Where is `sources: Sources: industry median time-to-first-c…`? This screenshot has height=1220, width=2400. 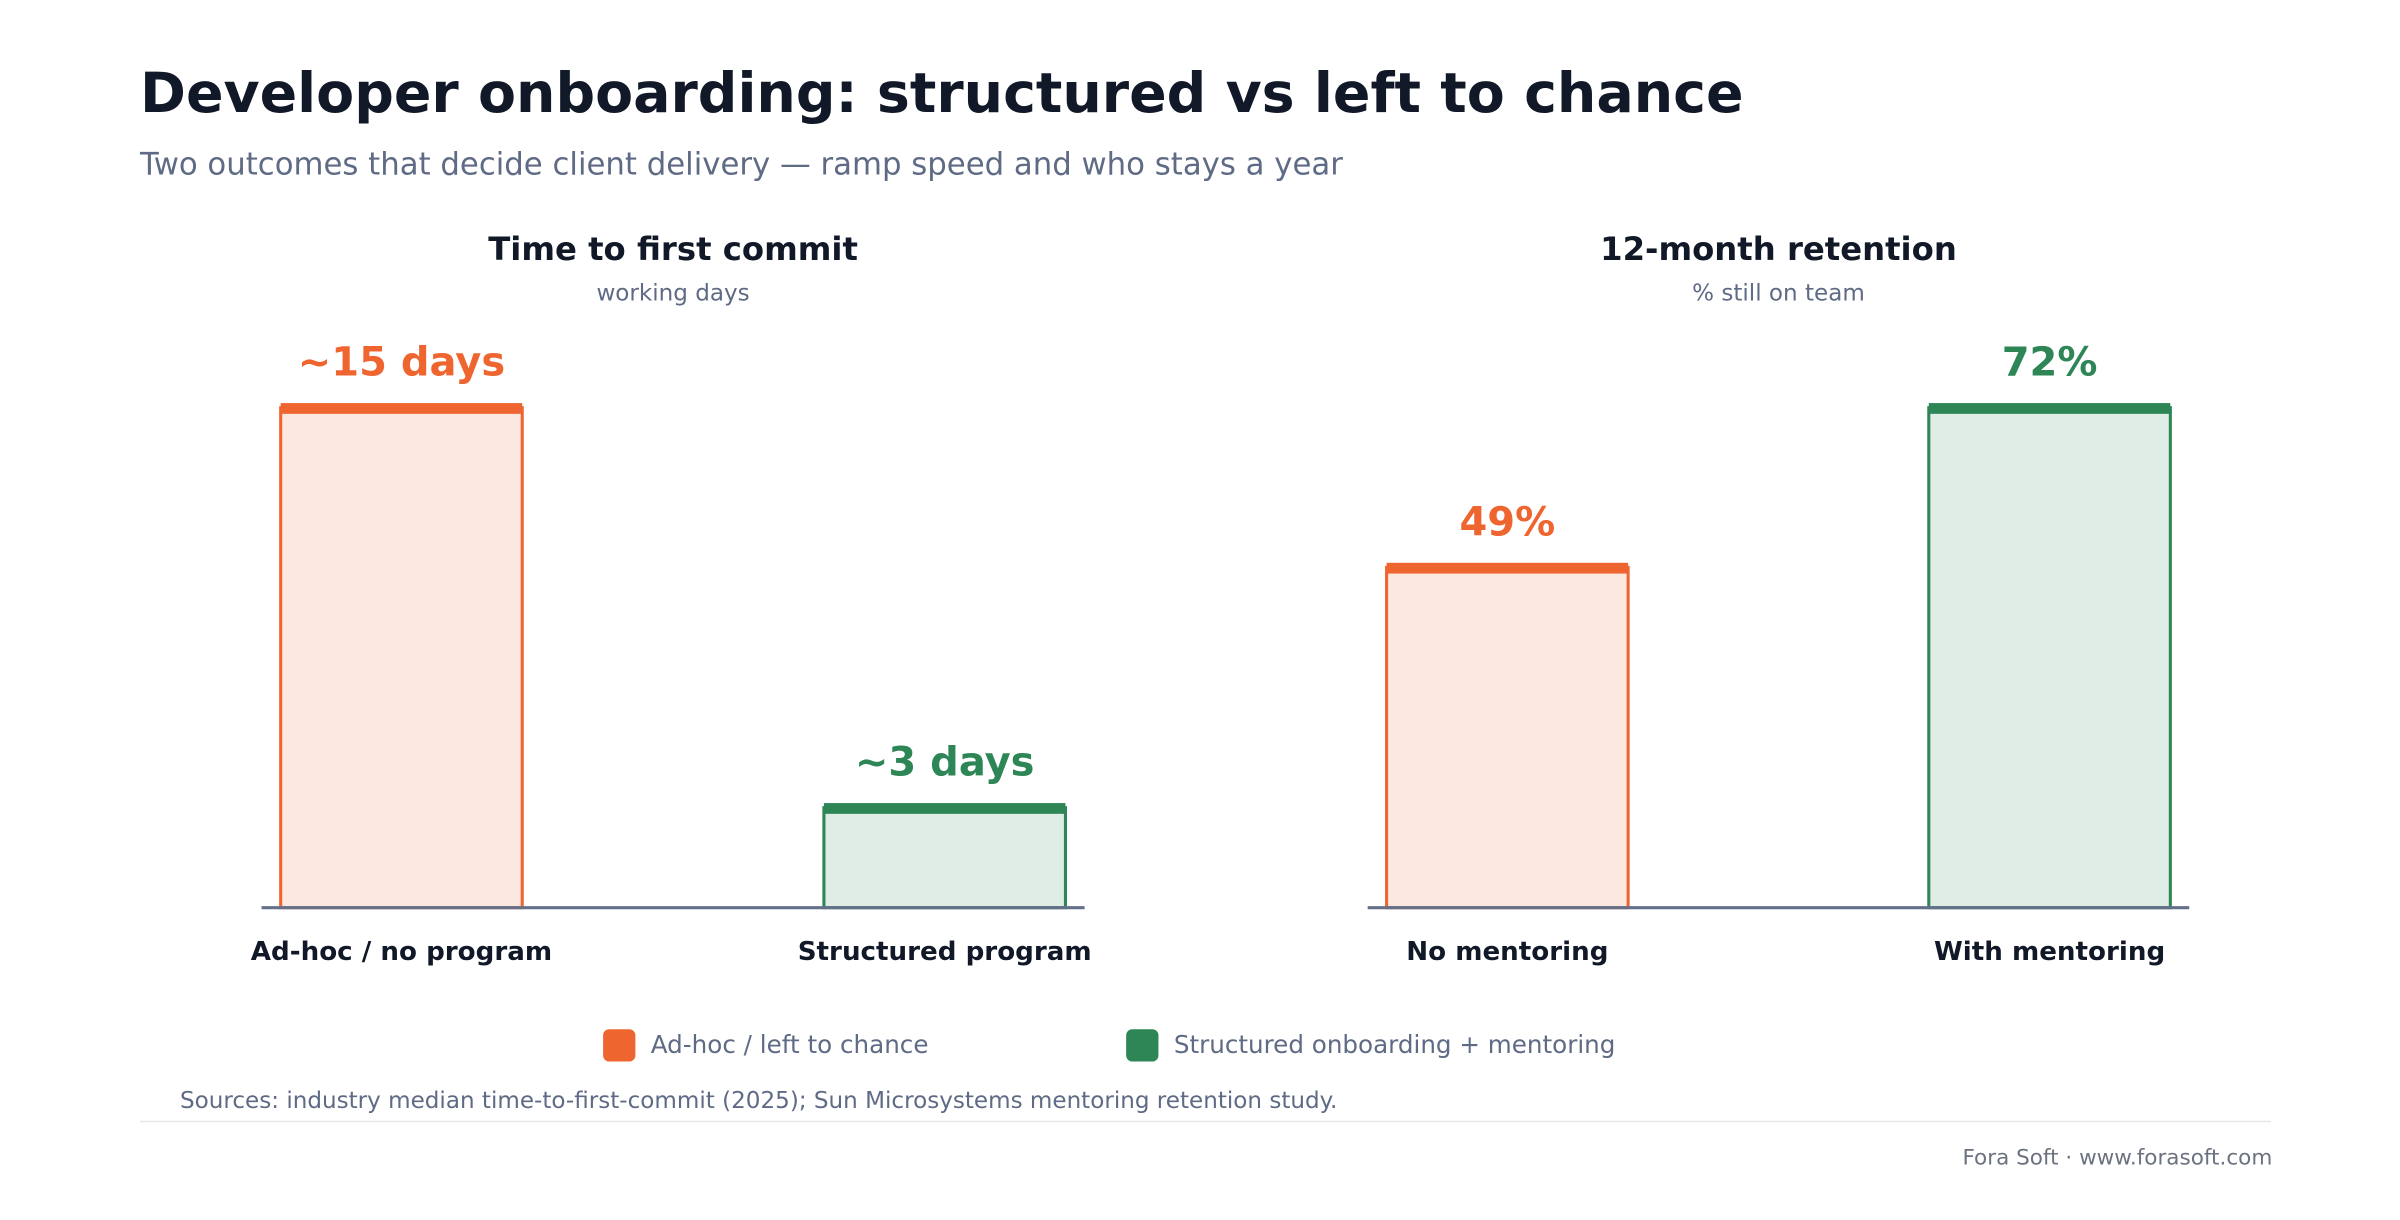
sources: Sources: industry median time-to-first-c… is located at coordinates (758, 1101).